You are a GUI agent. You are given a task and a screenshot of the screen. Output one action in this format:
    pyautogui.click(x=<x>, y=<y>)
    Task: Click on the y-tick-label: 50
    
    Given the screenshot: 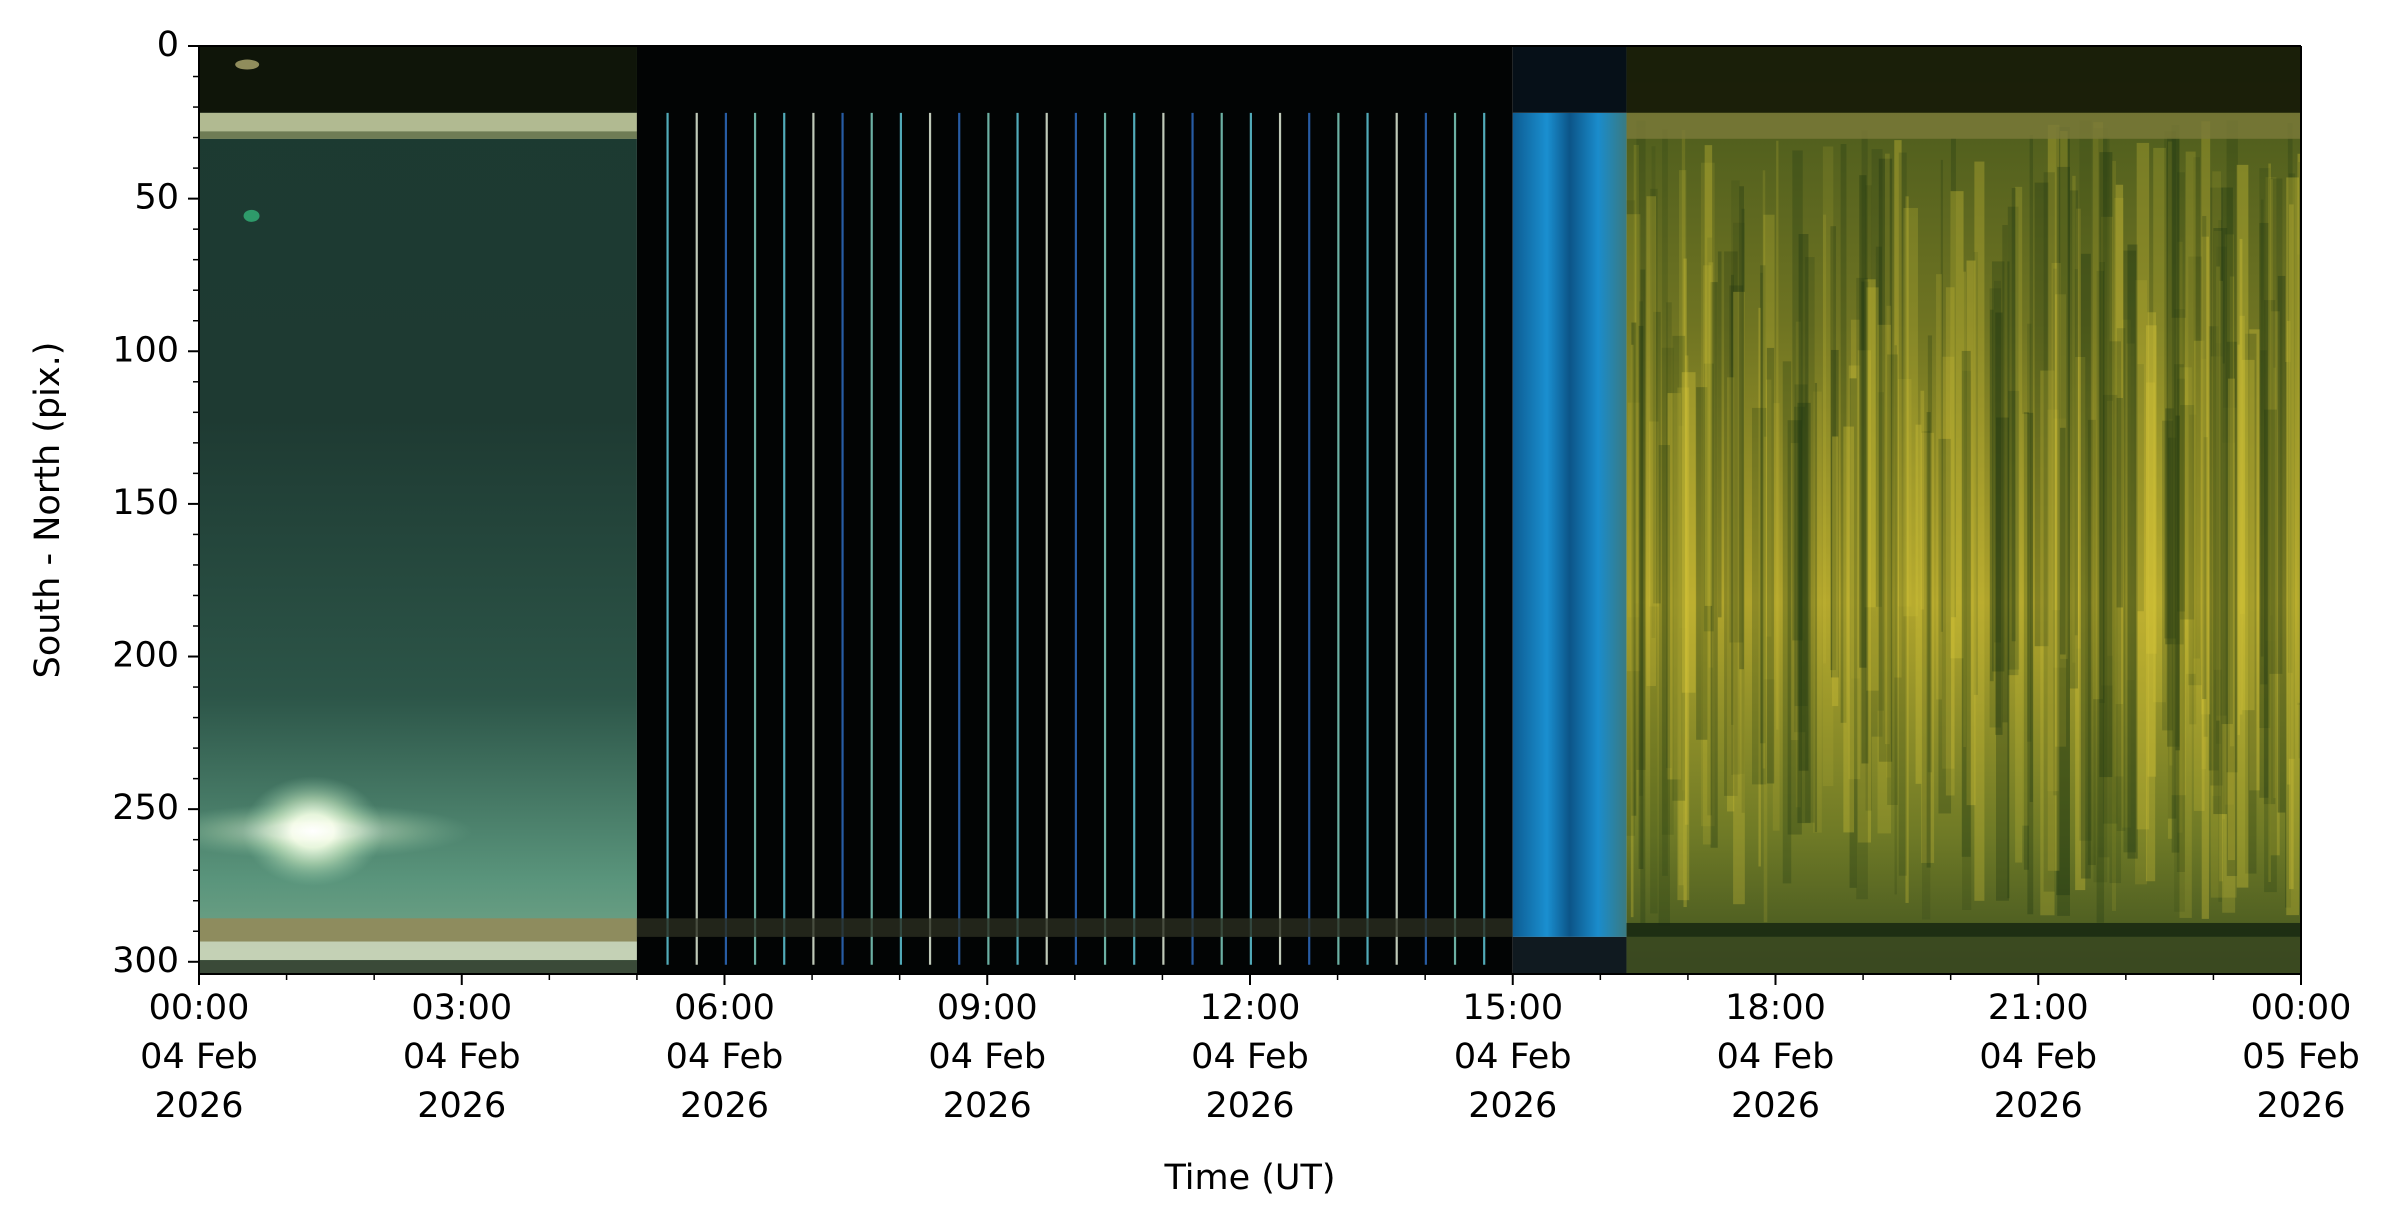 What is the action you would take?
    pyautogui.click(x=156, y=198)
    